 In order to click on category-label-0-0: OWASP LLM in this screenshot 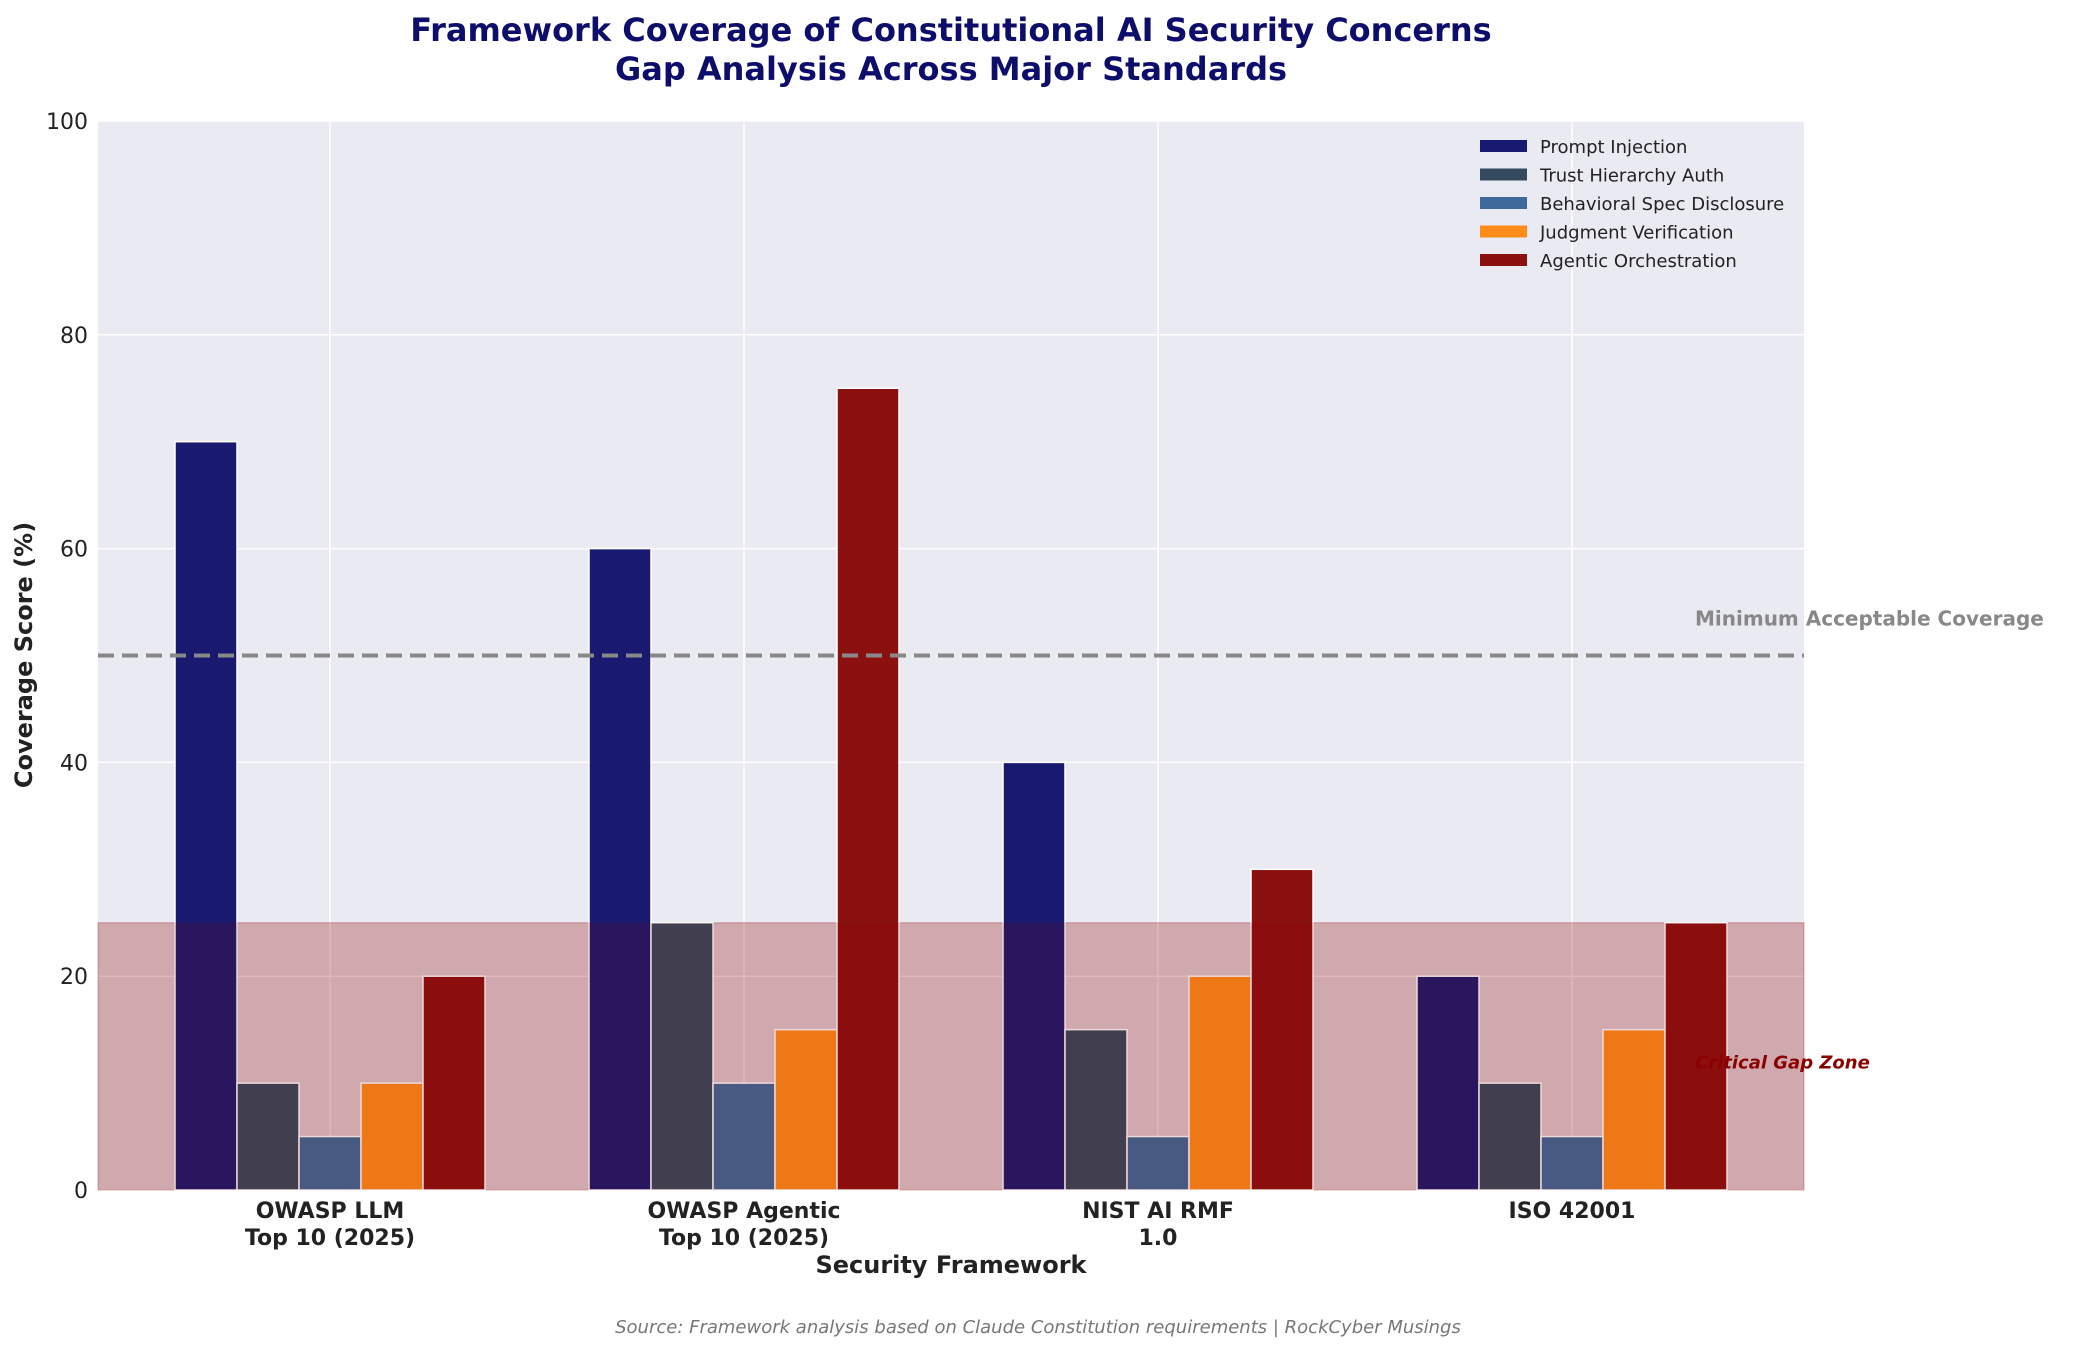, I will do `click(330, 1211)`.